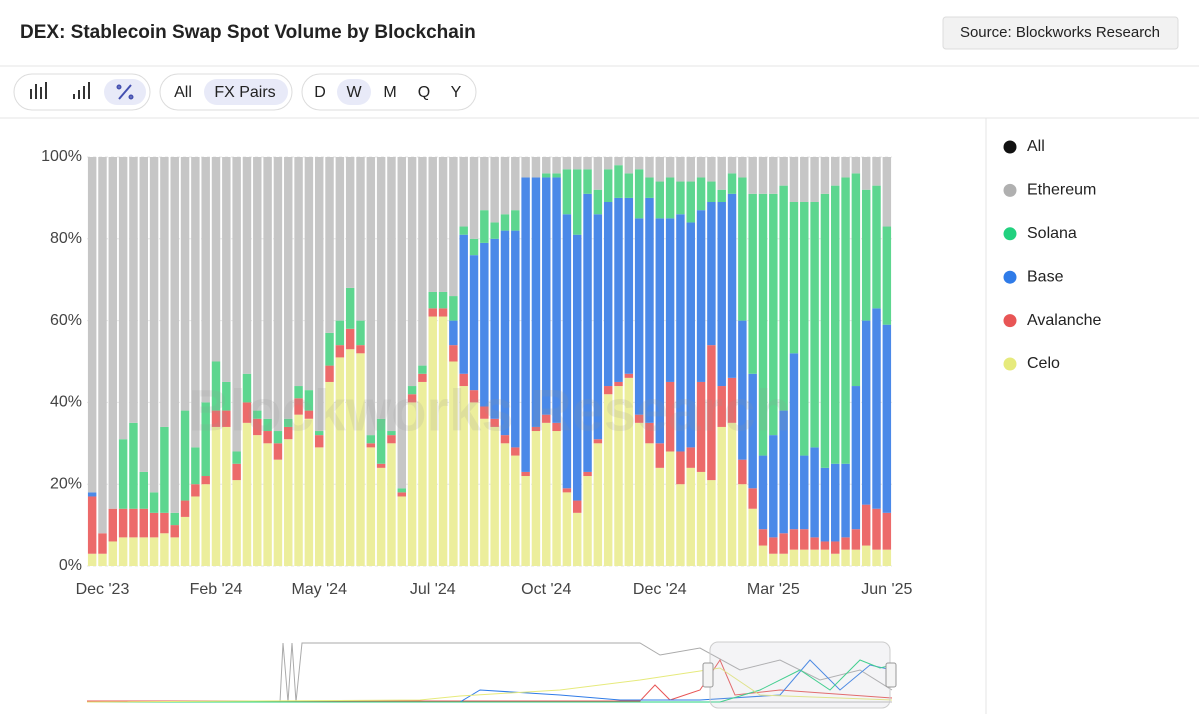 The height and width of the screenshot is (719, 1199). I want to click on group-label: FX Pairs, so click(244, 92).